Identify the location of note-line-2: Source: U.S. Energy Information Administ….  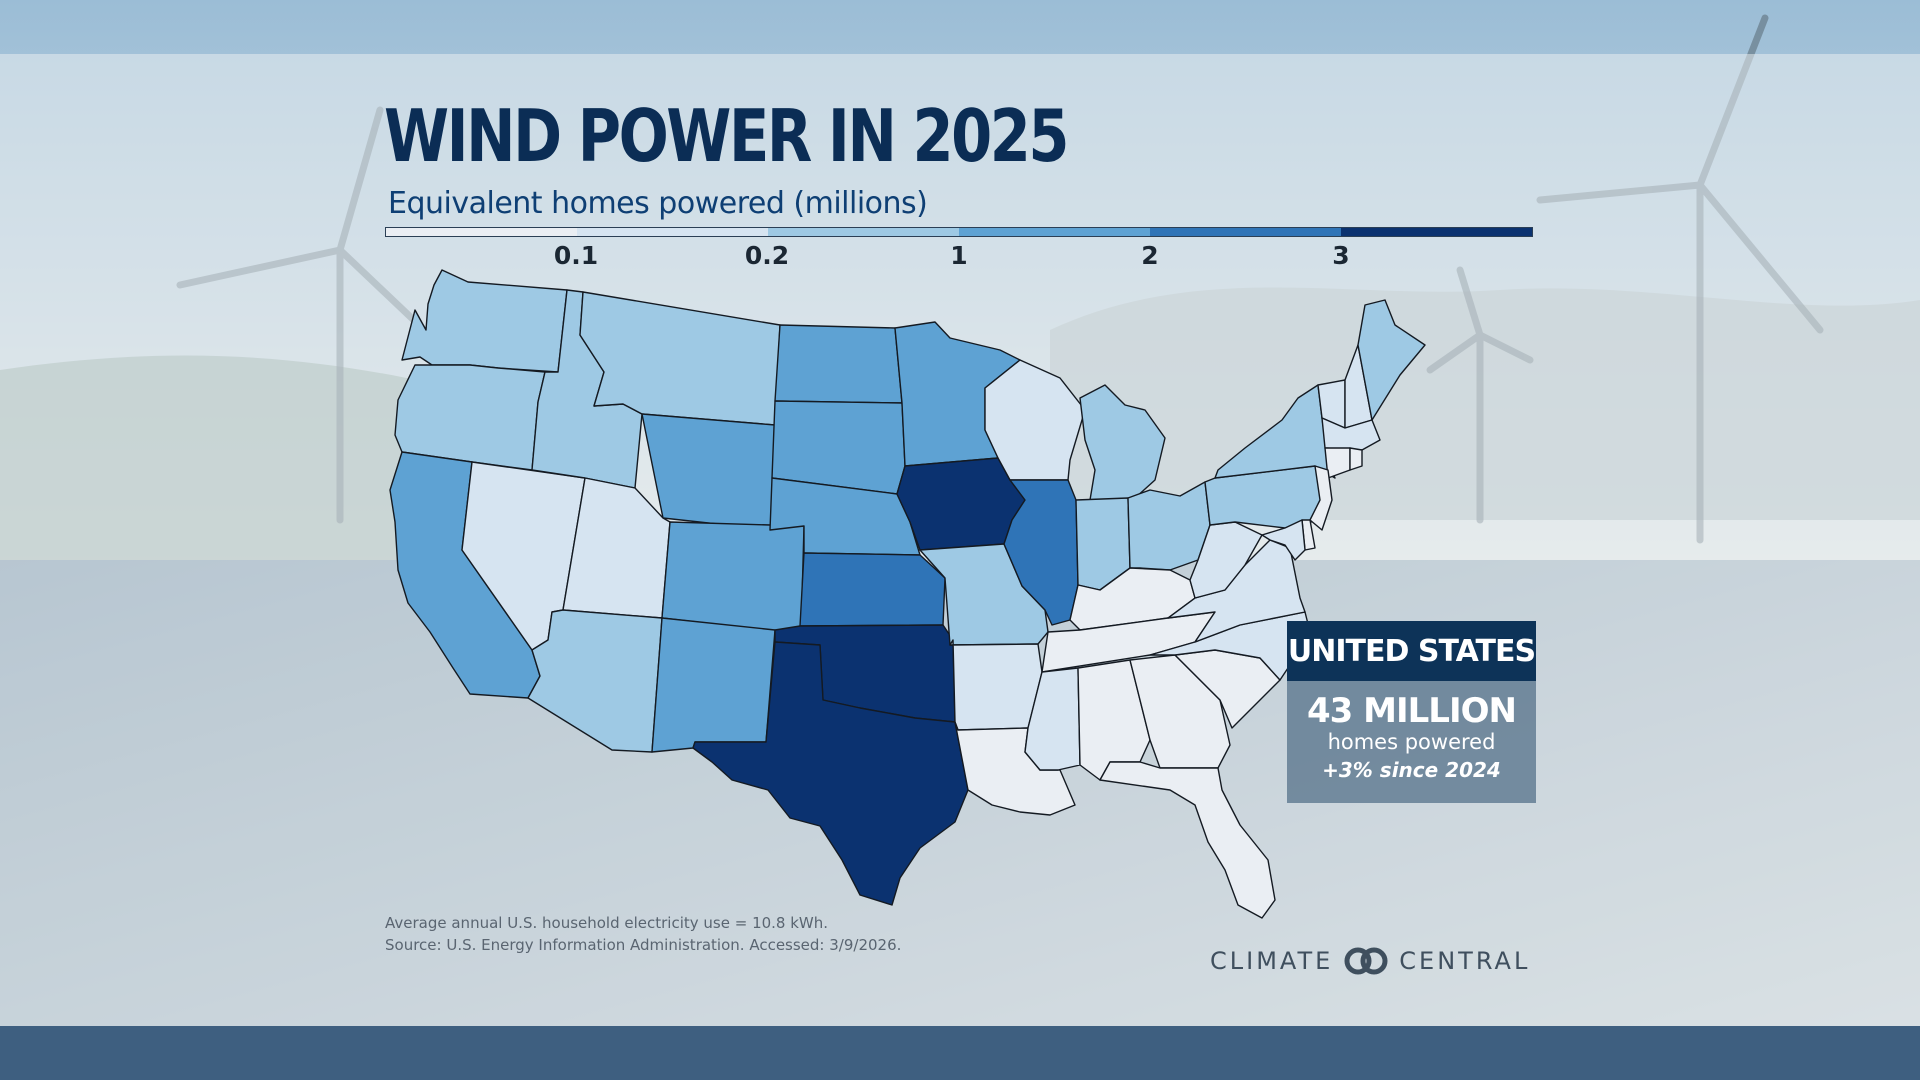
(643, 945).